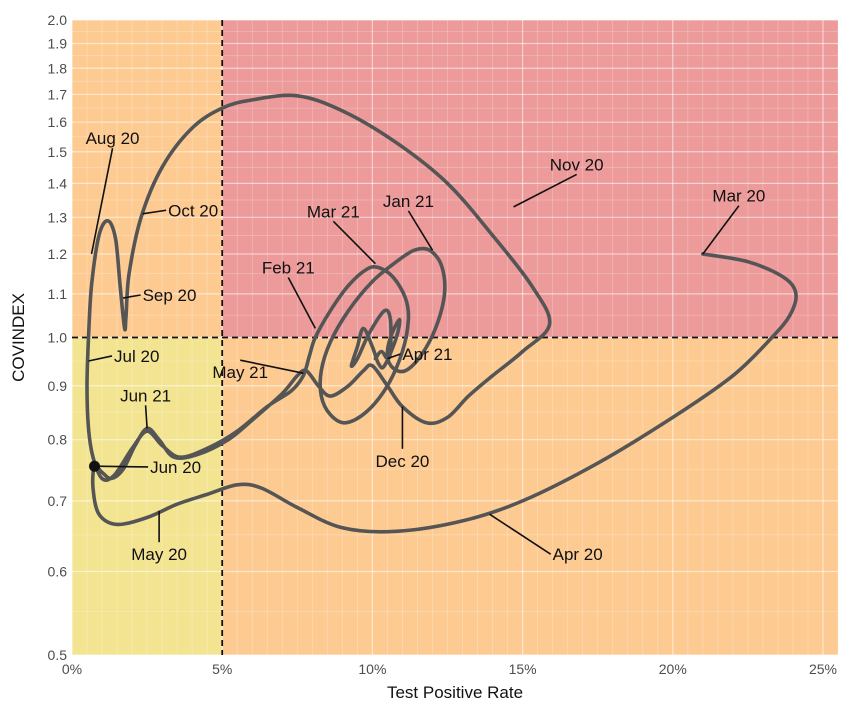 Image resolution: width=851 pixels, height=706 pixels. I want to click on annotation-label: Apr 21, so click(427, 354).